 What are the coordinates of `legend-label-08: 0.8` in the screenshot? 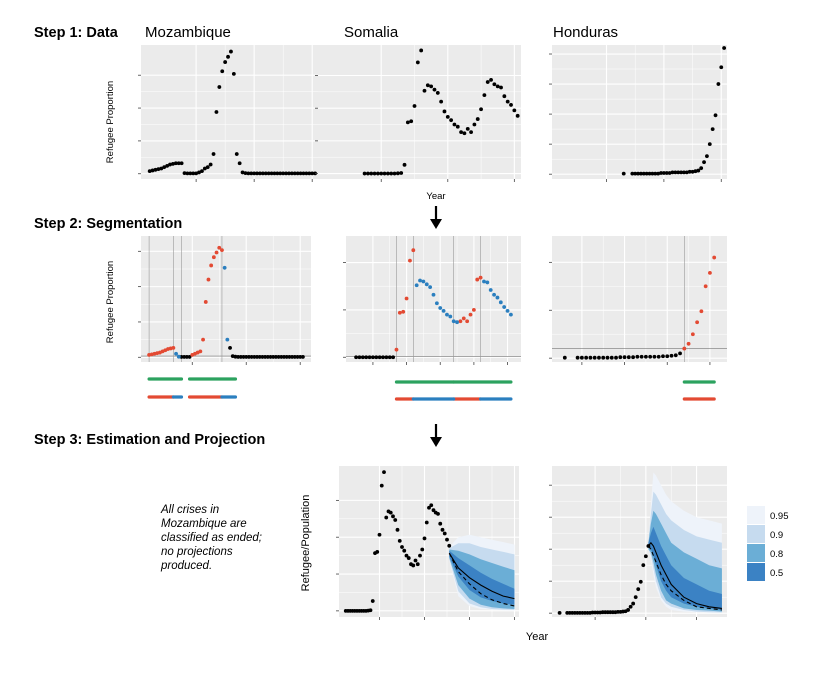 It's located at (776, 554).